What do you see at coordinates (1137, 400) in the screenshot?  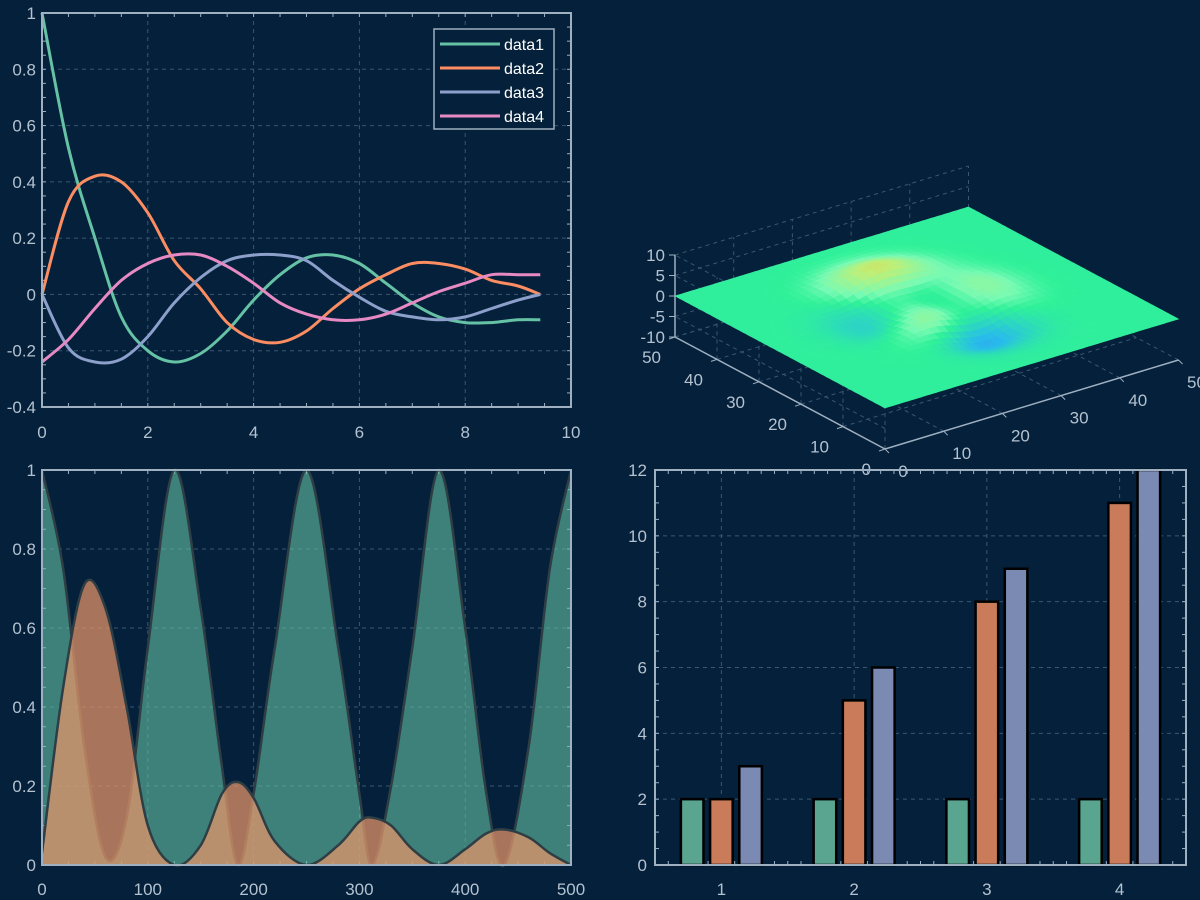 I see `x-tick-label: 40` at bounding box center [1137, 400].